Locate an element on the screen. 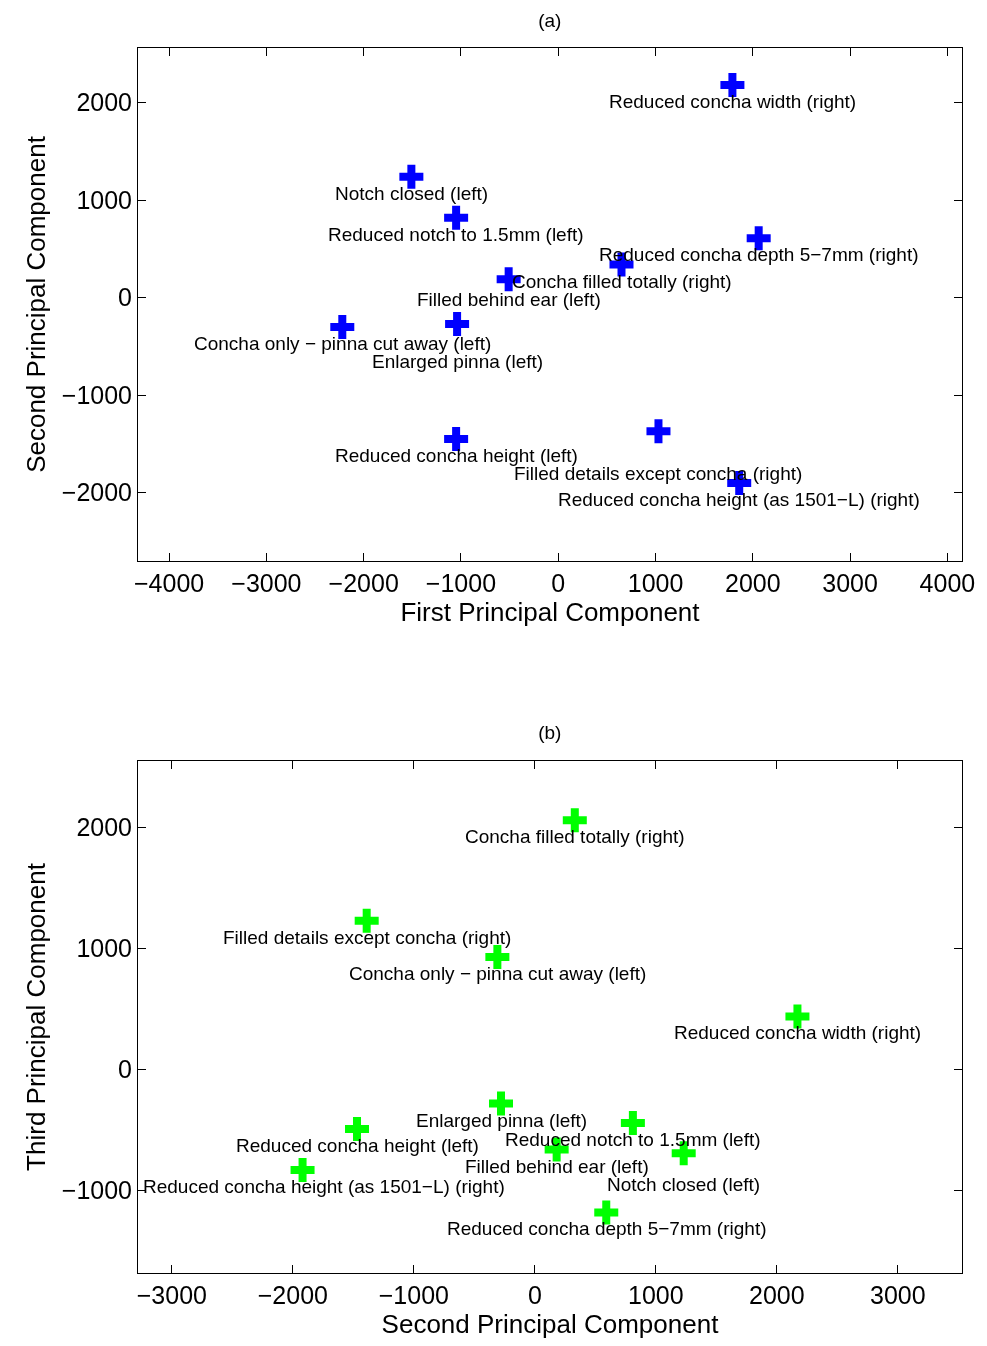 This screenshot has height=1346, width=987. x-axis-title: Second Principal Component is located at coordinates (550, 1324).